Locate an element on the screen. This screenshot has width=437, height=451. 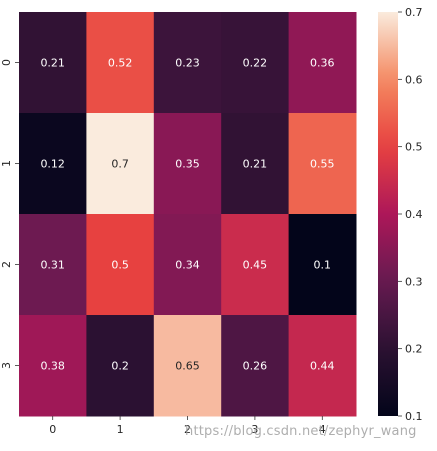
colorbar-tick-label: 0.2 is located at coordinates (414, 349).